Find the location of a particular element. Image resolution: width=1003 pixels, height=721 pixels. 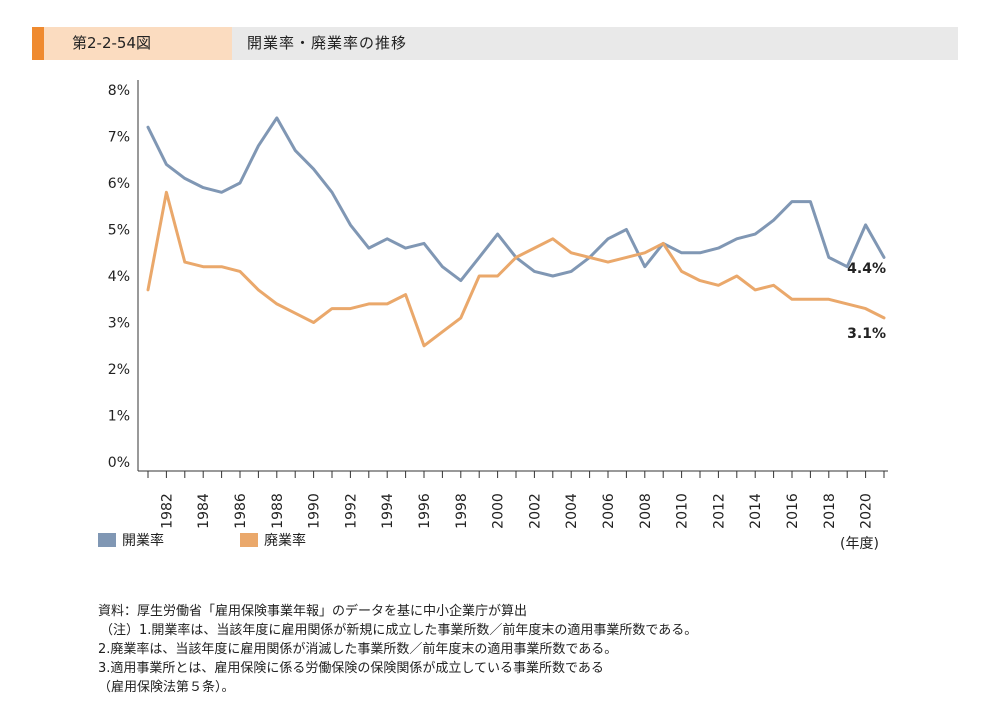

x-tick-label: 1996 is located at coordinates (425, 511).